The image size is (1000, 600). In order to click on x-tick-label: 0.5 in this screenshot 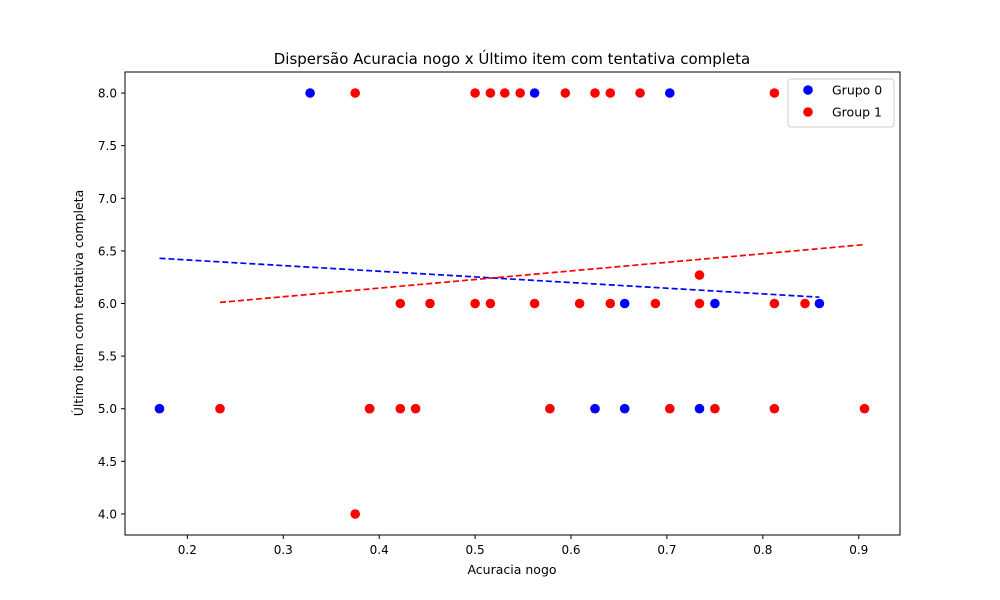, I will do `click(475, 550)`.